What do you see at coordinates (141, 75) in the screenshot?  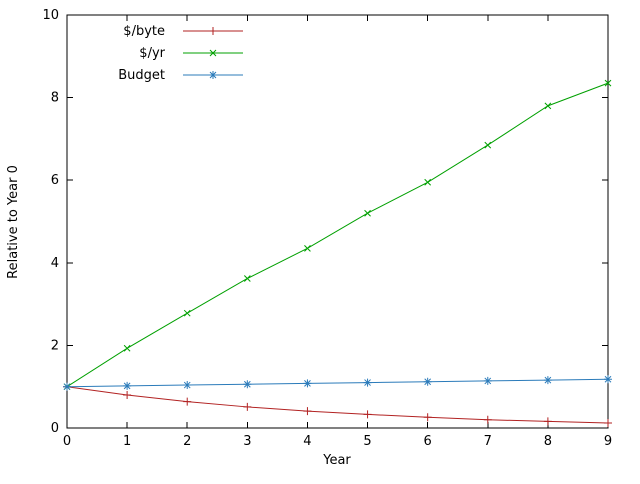 I see `legend-label: Budget` at bounding box center [141, 75].